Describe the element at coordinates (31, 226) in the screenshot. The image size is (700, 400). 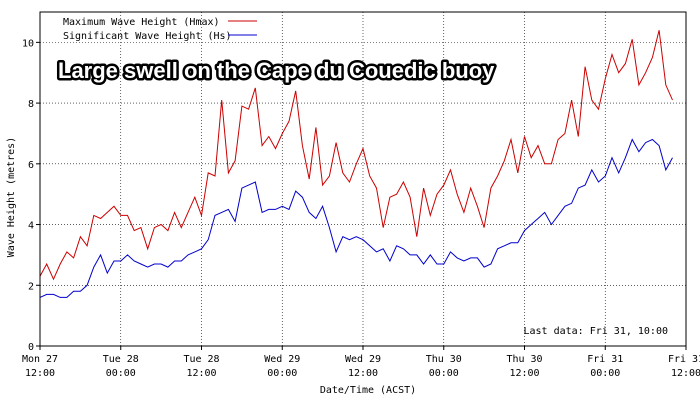
I see `y-tick-label: 4` at that location.